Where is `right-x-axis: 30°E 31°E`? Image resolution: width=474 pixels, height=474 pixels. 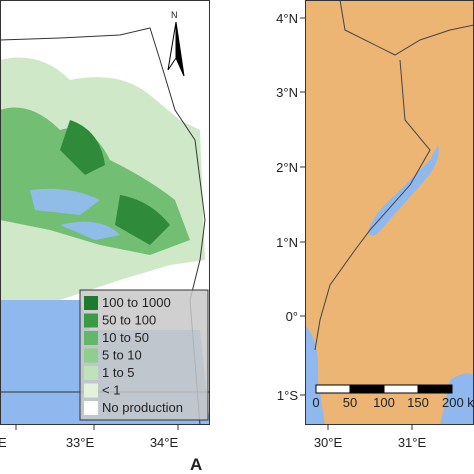
right-x-axis: 30°E 31°E is located at coordinates (370, 437).